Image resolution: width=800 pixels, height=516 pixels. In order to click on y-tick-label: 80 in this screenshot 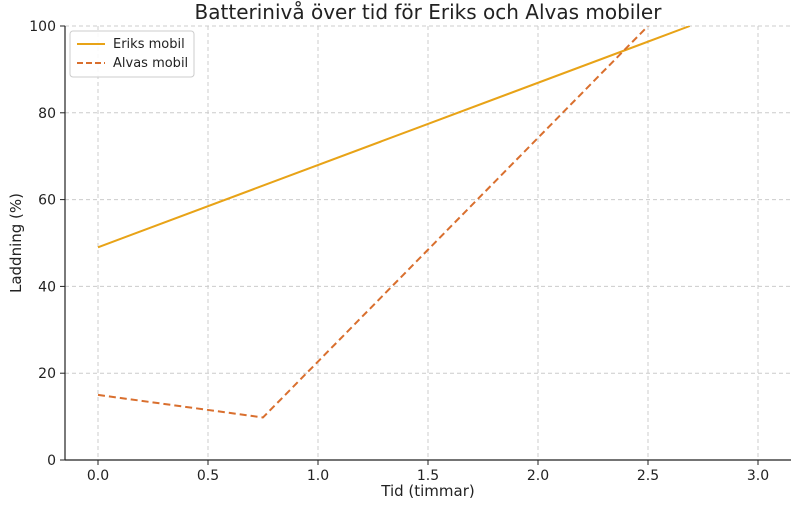, I will do `click(47, 114)`.